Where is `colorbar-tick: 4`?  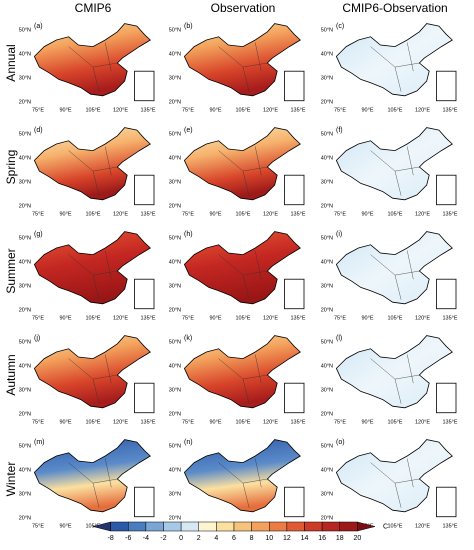 colorbar-tick: 4 is located at coordinates (216, 538).